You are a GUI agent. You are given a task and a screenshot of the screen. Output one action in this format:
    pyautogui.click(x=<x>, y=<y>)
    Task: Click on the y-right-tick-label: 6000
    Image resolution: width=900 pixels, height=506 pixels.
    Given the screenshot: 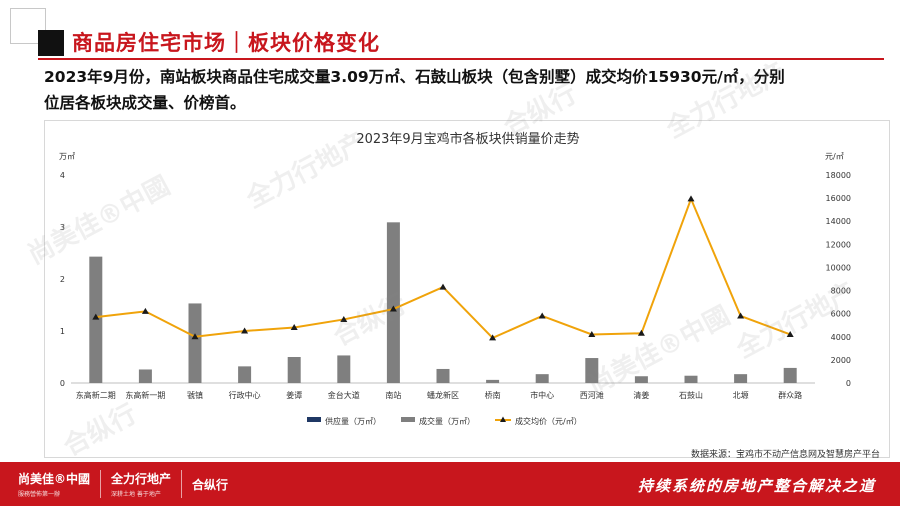 What is the action you would take?
    pyautogui.click(x=841, y=314)
    